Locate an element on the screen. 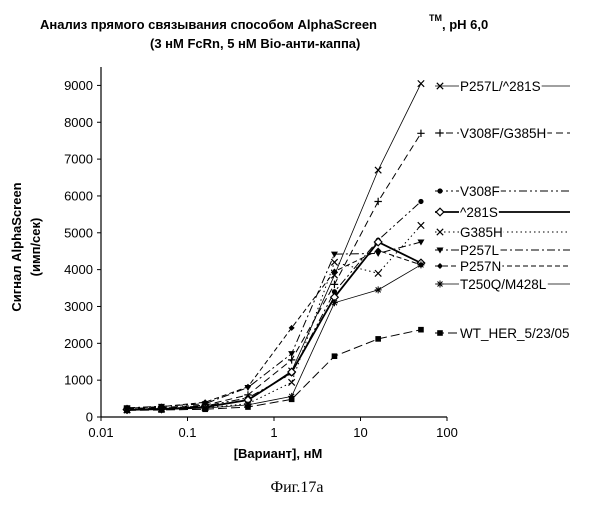  legend-wt-her-5-23-05: WT_HER_5/23/05 is located at coordinates (503, 333).